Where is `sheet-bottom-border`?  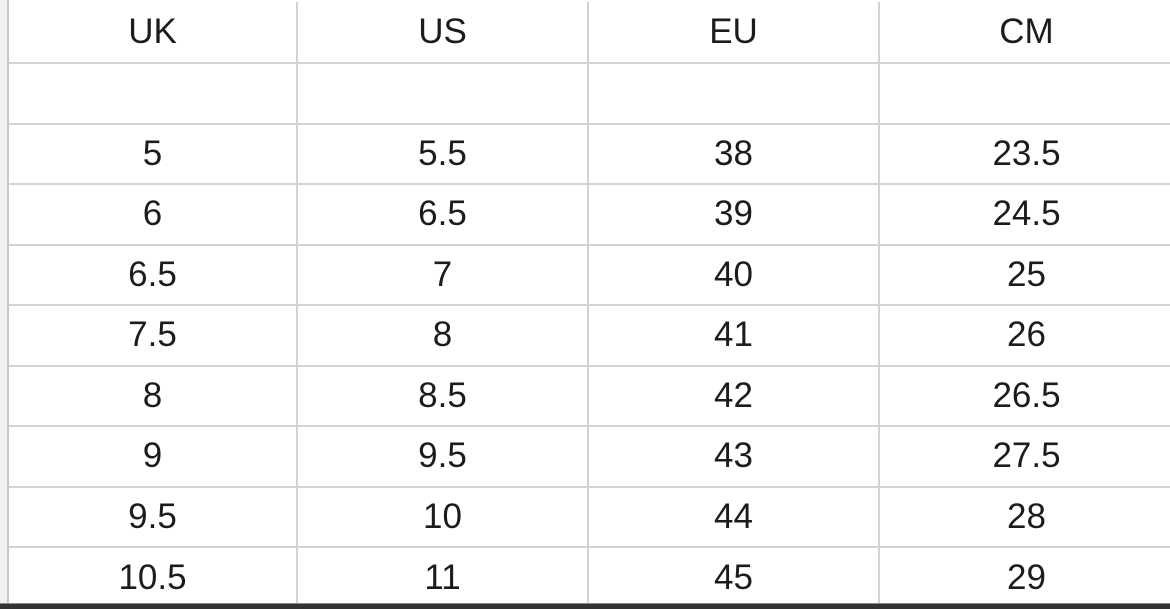 sheet-bottom-border is located at coordinates (585, 606).